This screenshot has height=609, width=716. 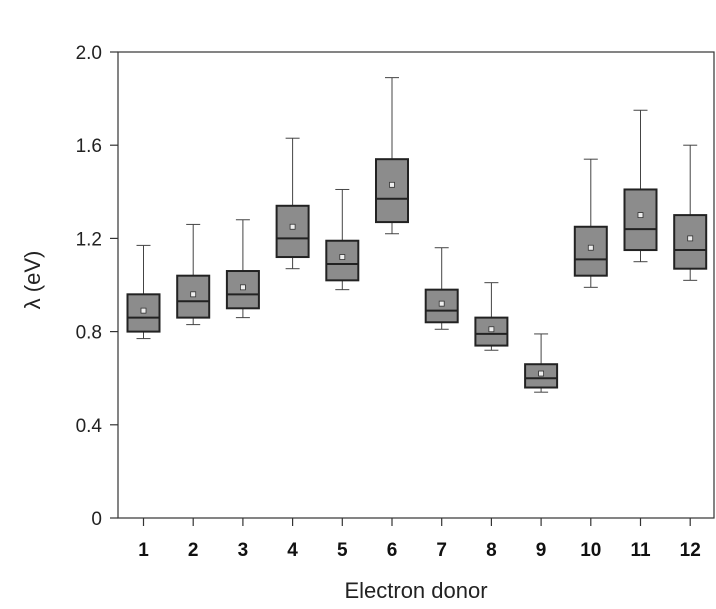 What do you see at coordinates (89, 239) in the screenshot?
I see `y-tick-label: 1.2` at bounding box center [89, 239].